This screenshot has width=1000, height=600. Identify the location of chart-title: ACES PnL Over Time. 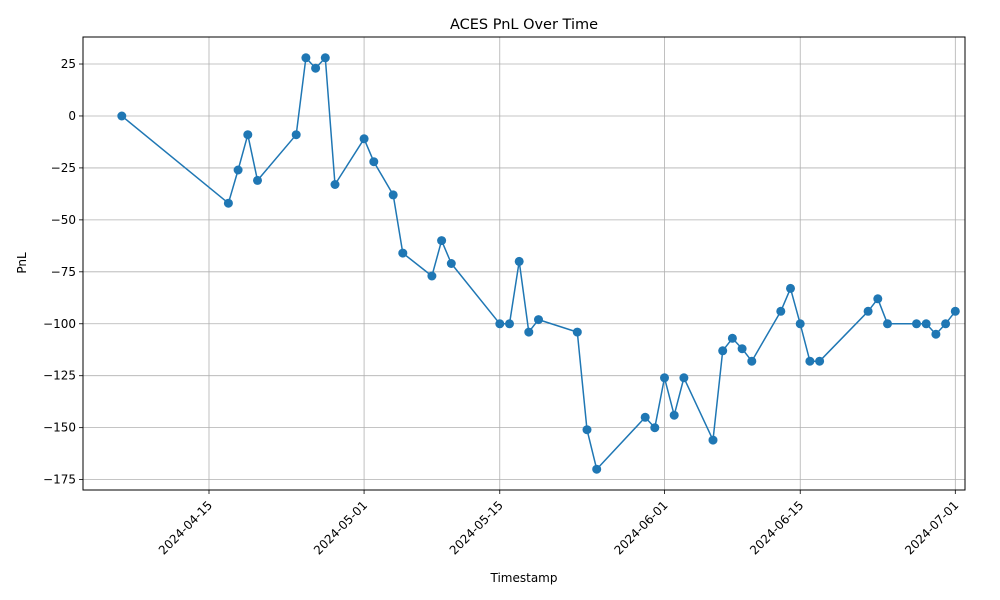
(524, 25).